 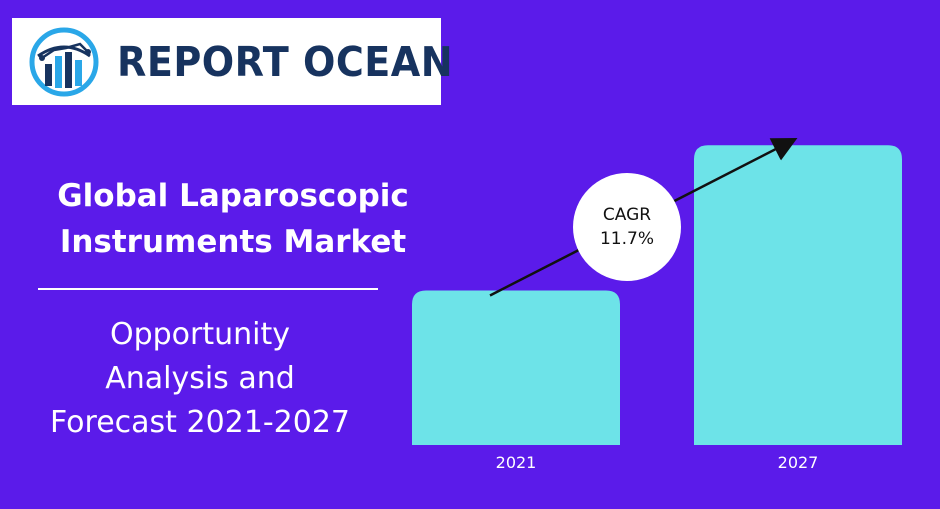 What do you see at coordinates (516, 462) in the screenshot?
I see `x-tick-label-2021: 2021` at bounding box center [516, 462].